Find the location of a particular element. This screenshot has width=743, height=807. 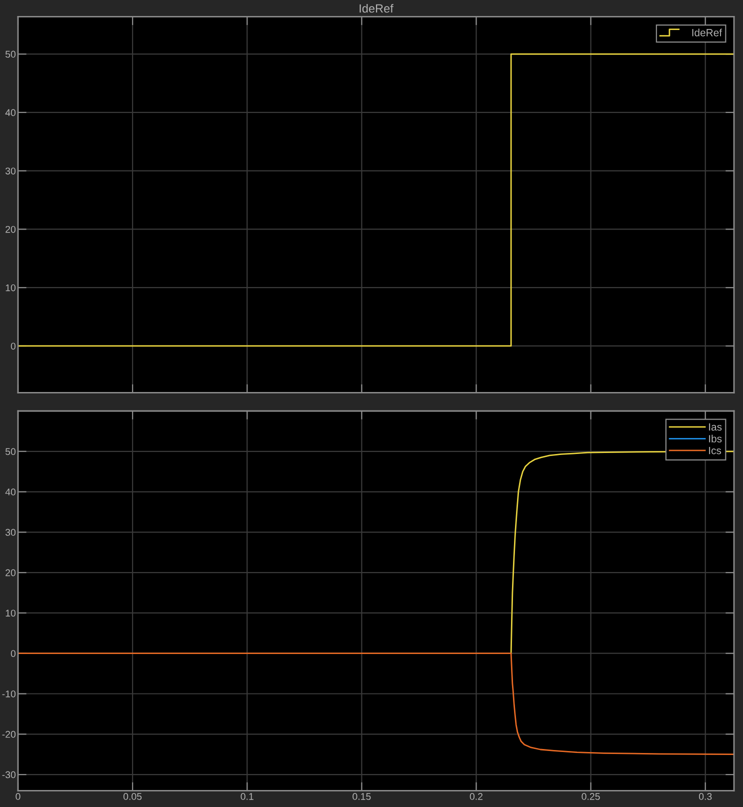

legend-label: Ibs is located at coordinates (715, 438).